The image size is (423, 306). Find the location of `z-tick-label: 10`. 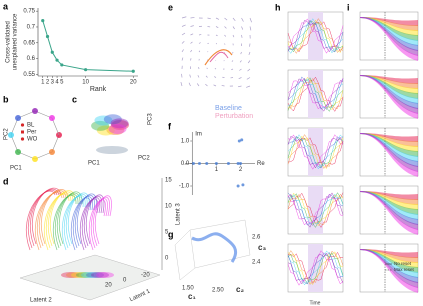

z-tick-label: 10 is located at coordinates (168, 207).